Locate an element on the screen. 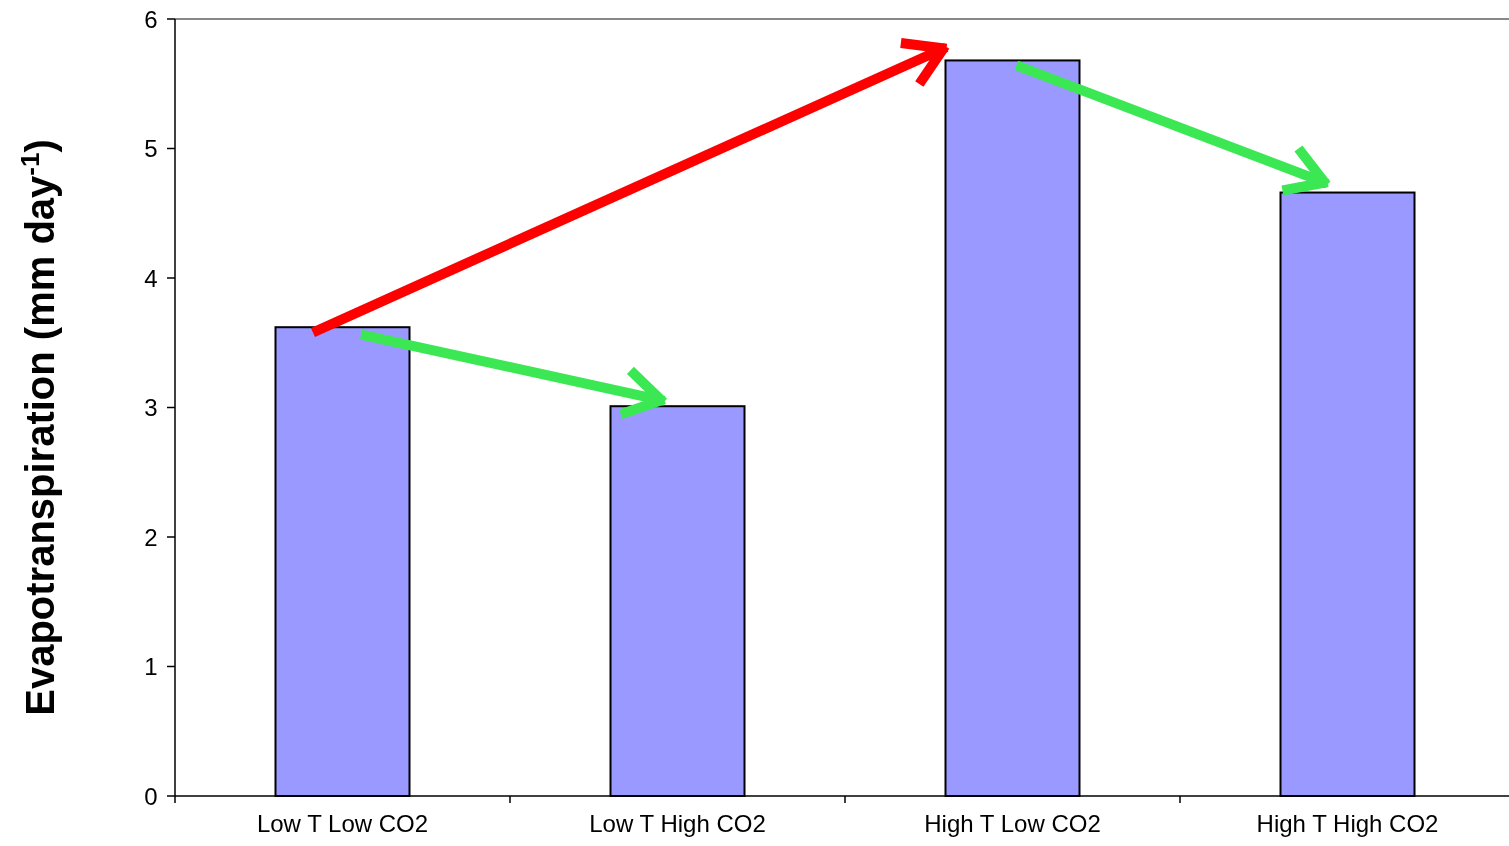  x-tick-label: High T Low CO2 is located at coordinates (1012, 823).